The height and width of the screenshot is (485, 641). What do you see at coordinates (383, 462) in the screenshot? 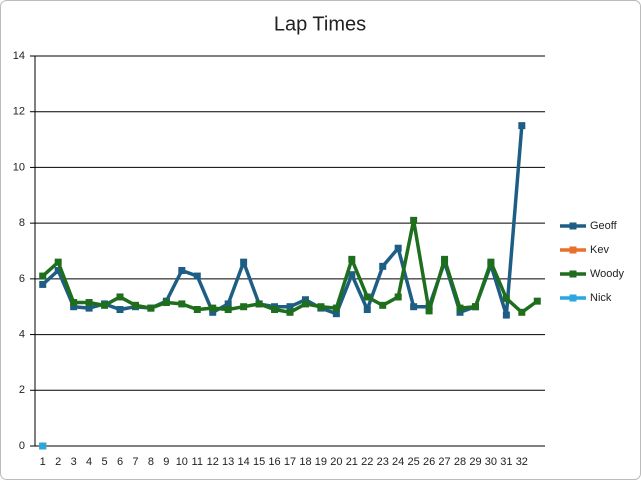
I see `x-tick-label: 23` at bounding box center [383, 462].